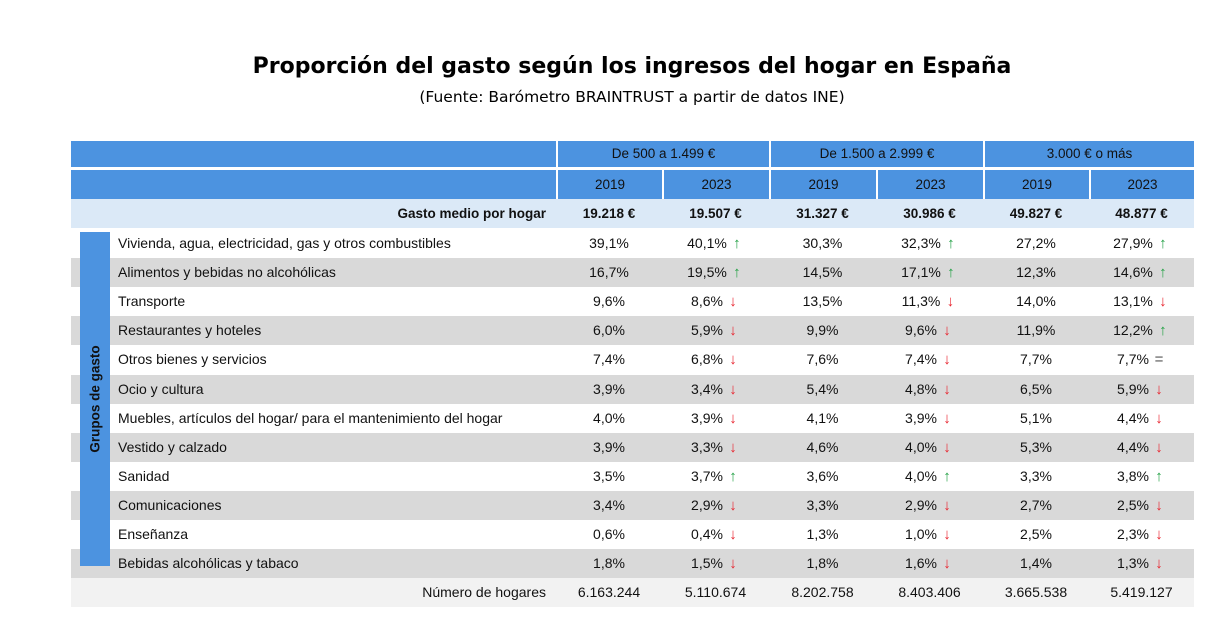  I want to click on category-label: Alimentos y bebidas no alcohólicas, so click(313, 273).